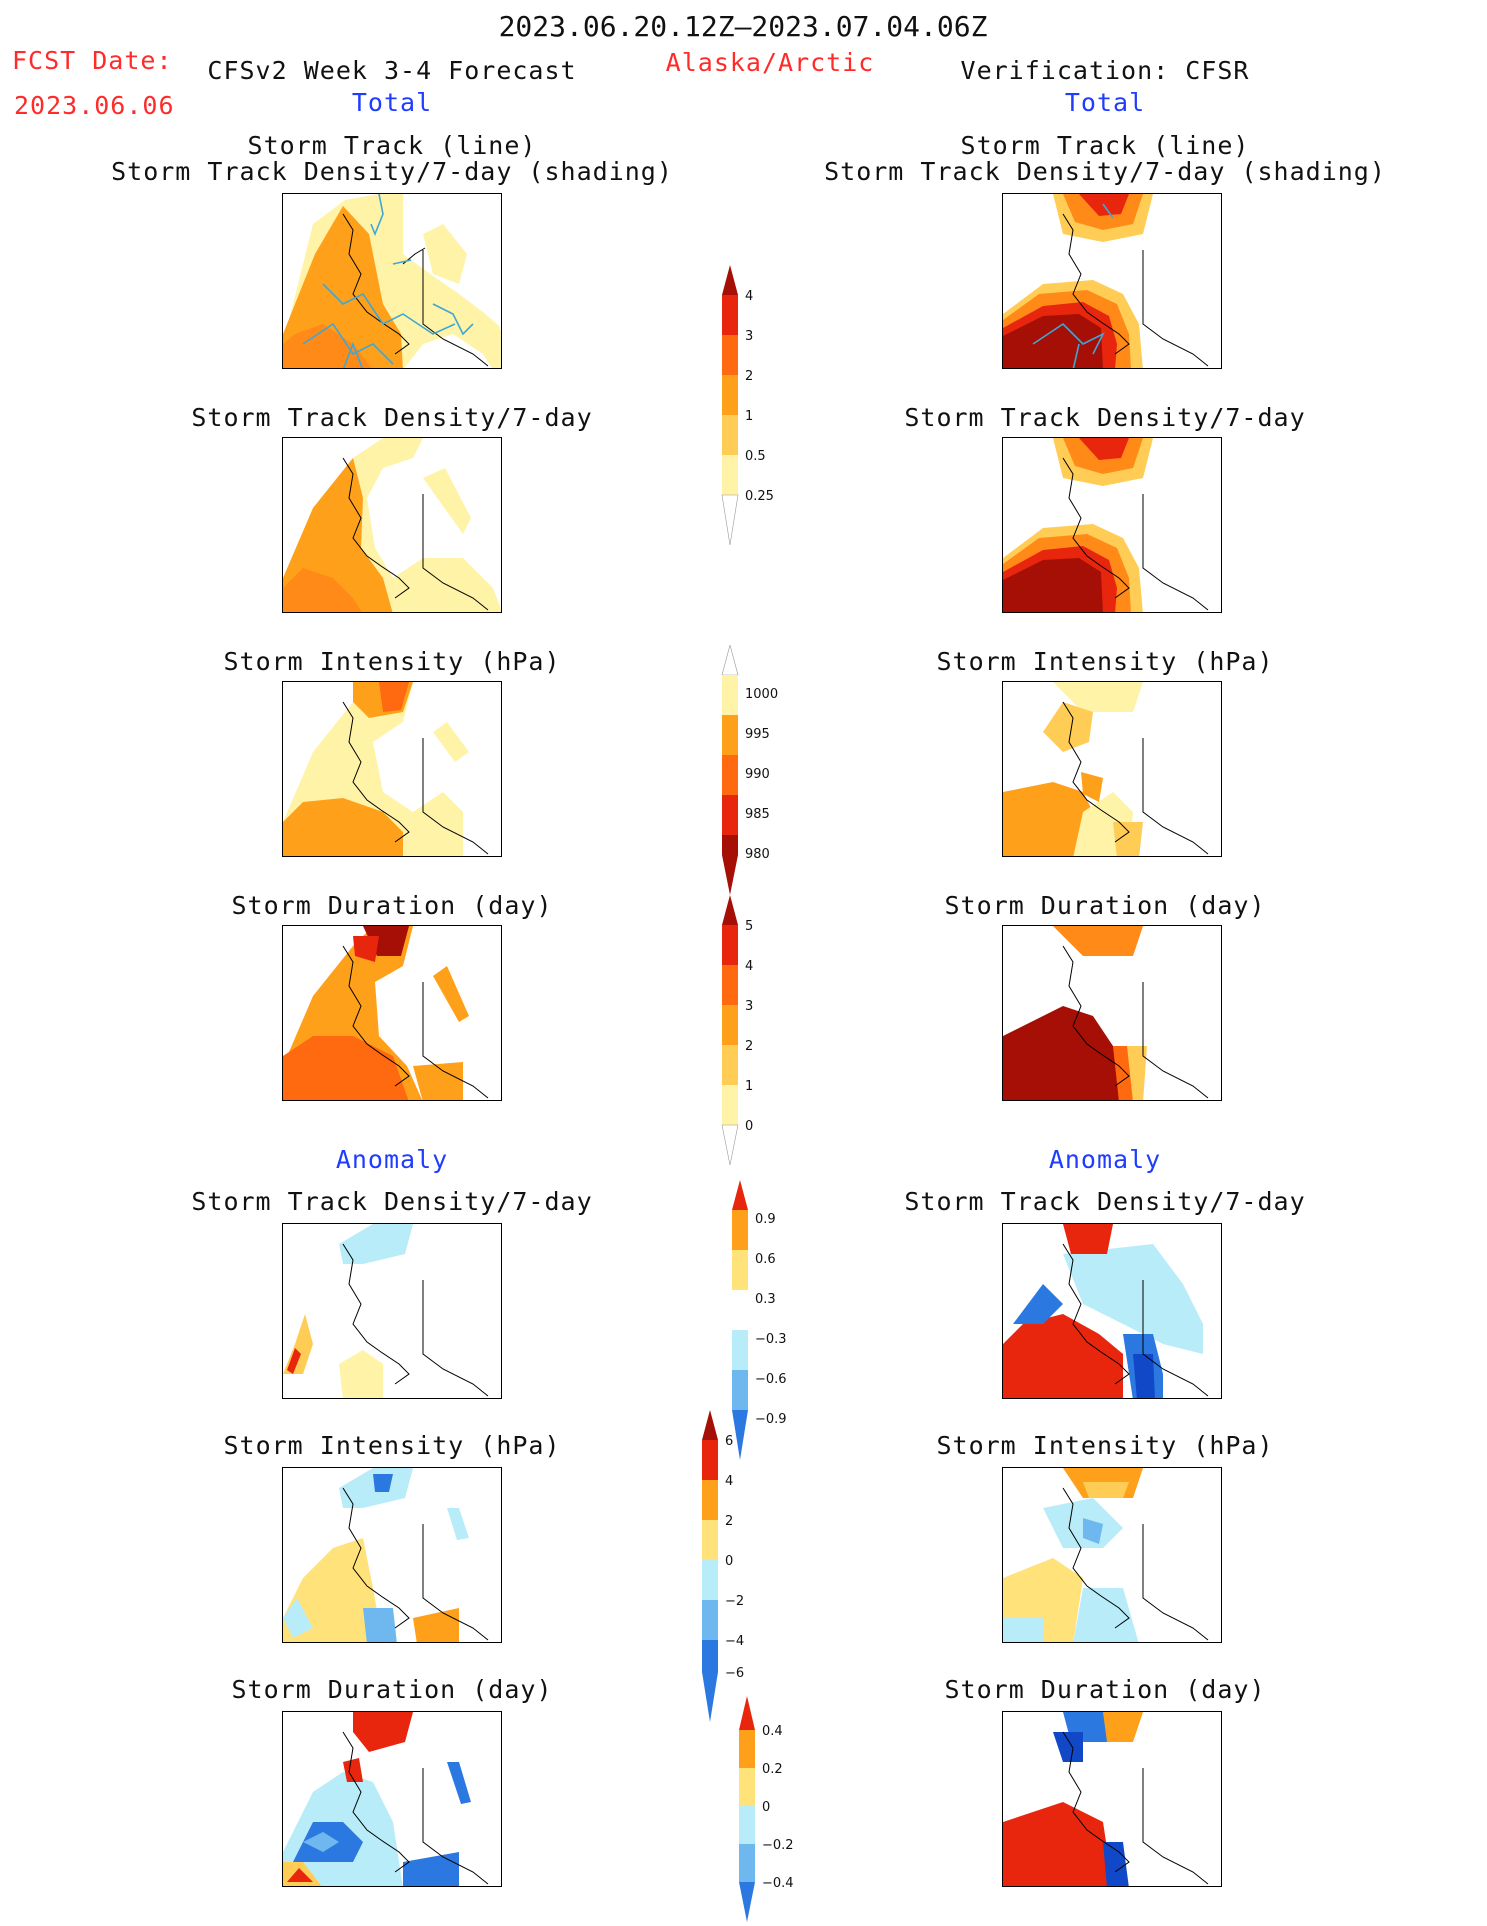  Describe the element at coordinates (1112, 1311) in the screenshot. I see `map-density-anomaly-verification` at that location.